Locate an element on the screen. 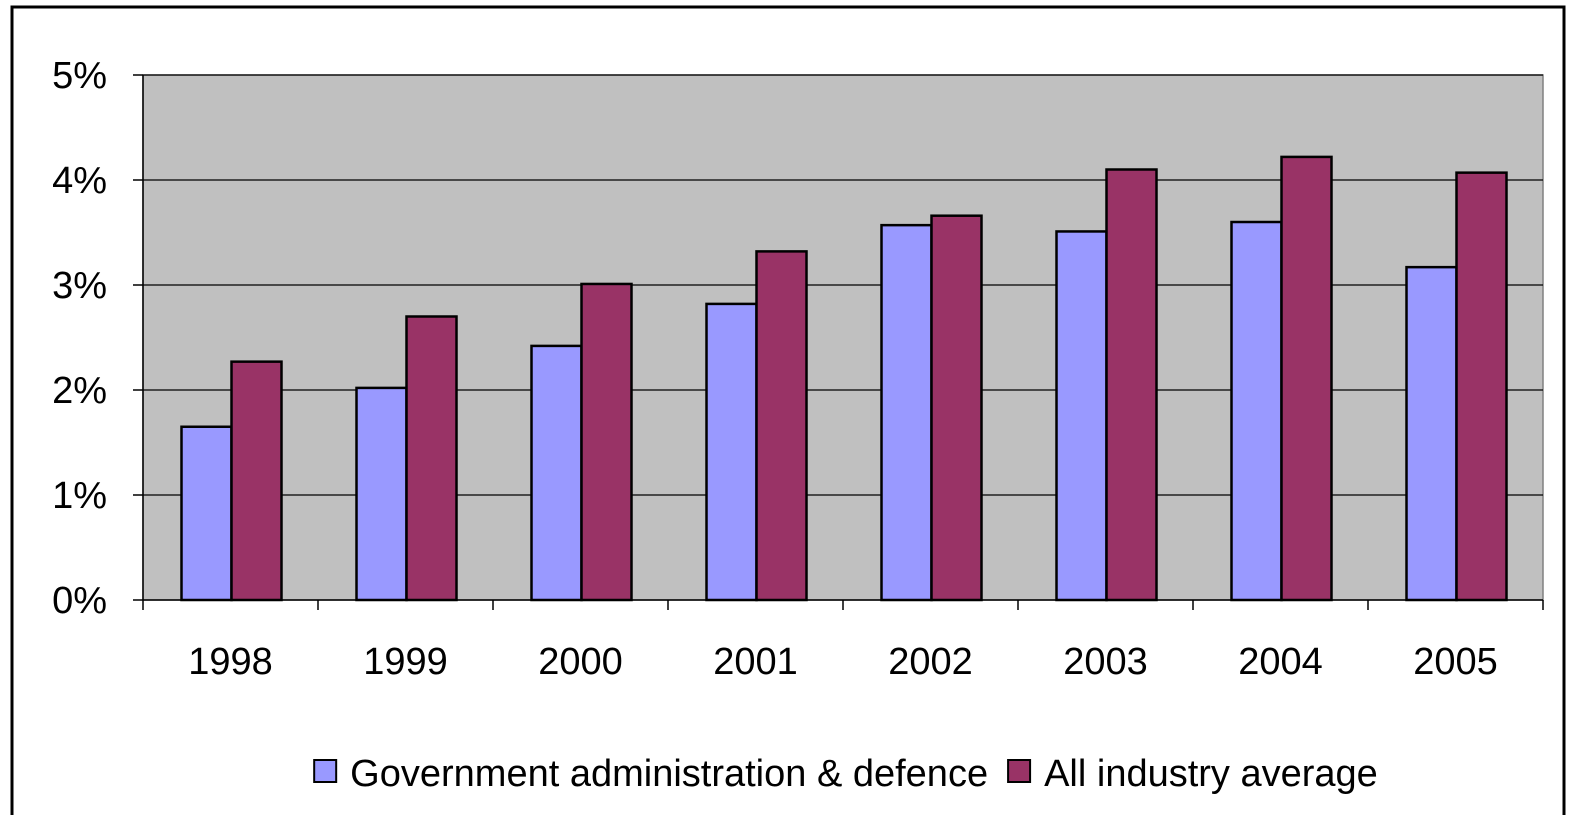 The image size is (1571, 815). legend-item: Government administration & defence is located at coordinates (650, 774).